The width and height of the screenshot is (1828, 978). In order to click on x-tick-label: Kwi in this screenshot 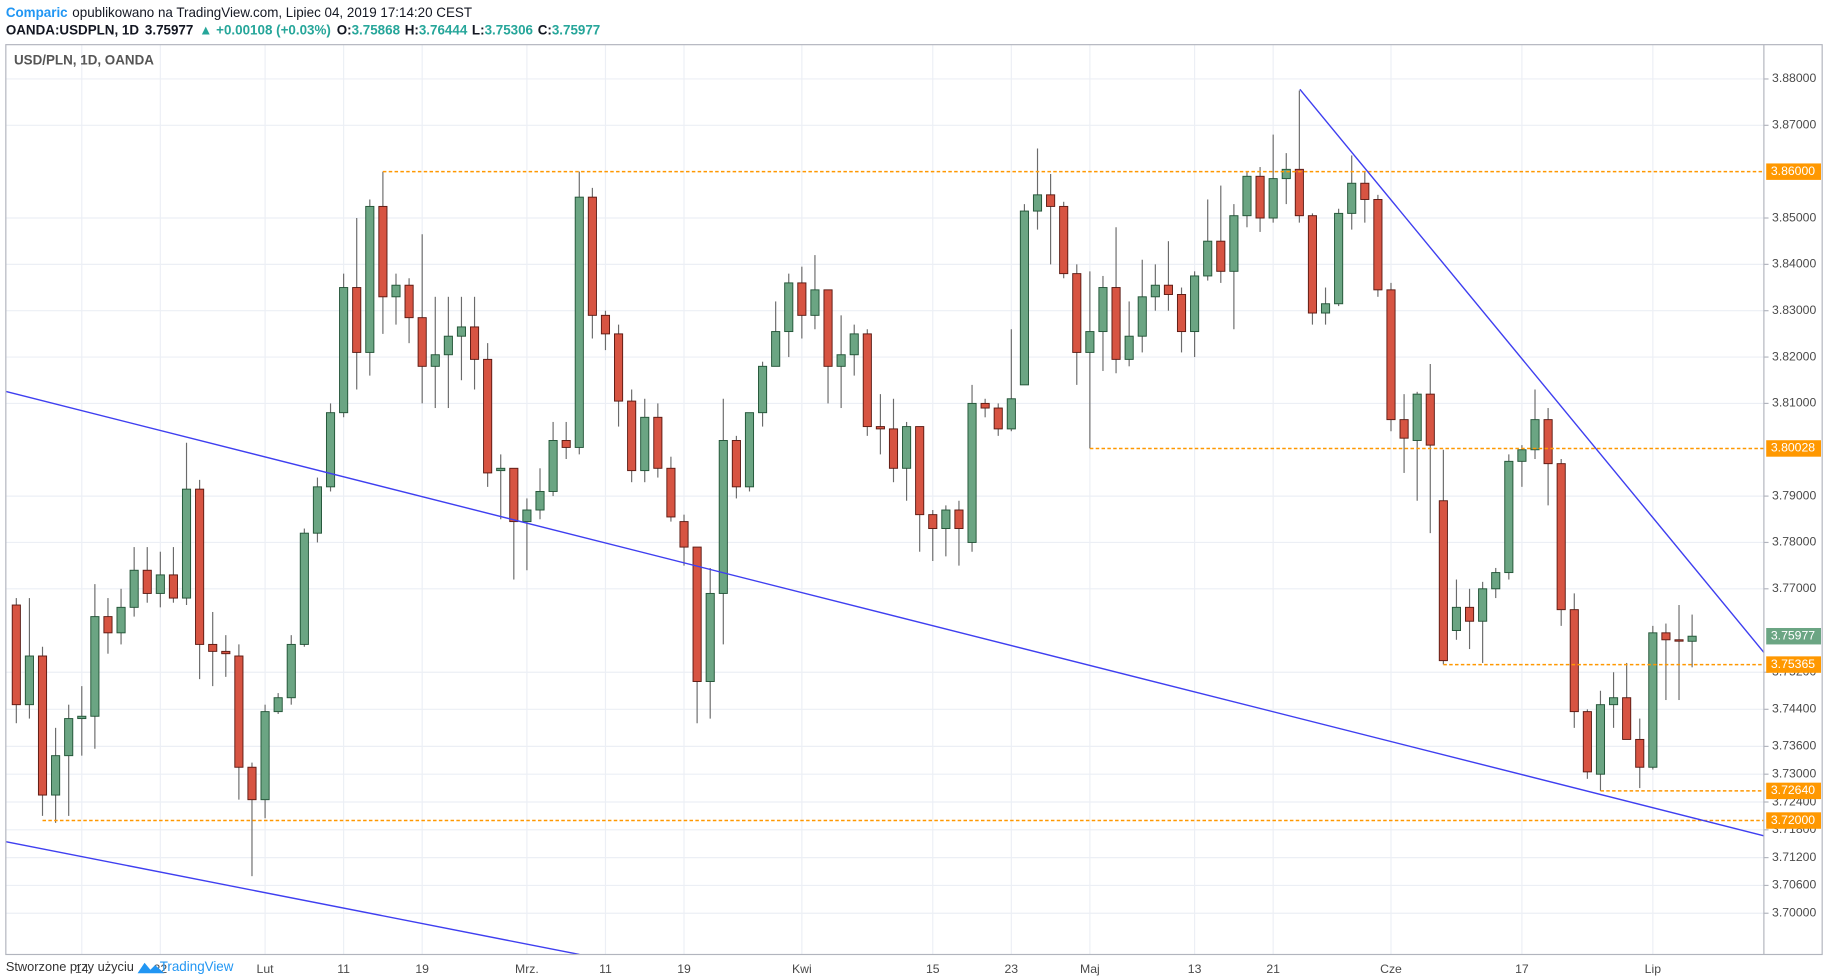, I will do `click(802, 969)`.